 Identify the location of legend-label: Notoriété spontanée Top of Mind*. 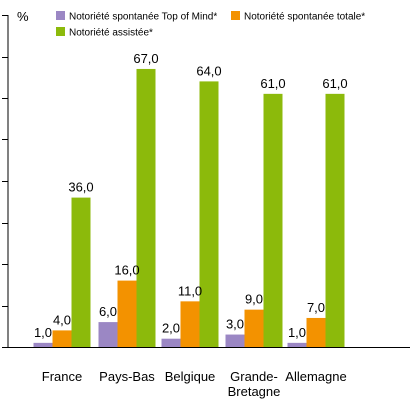
(143, 17).